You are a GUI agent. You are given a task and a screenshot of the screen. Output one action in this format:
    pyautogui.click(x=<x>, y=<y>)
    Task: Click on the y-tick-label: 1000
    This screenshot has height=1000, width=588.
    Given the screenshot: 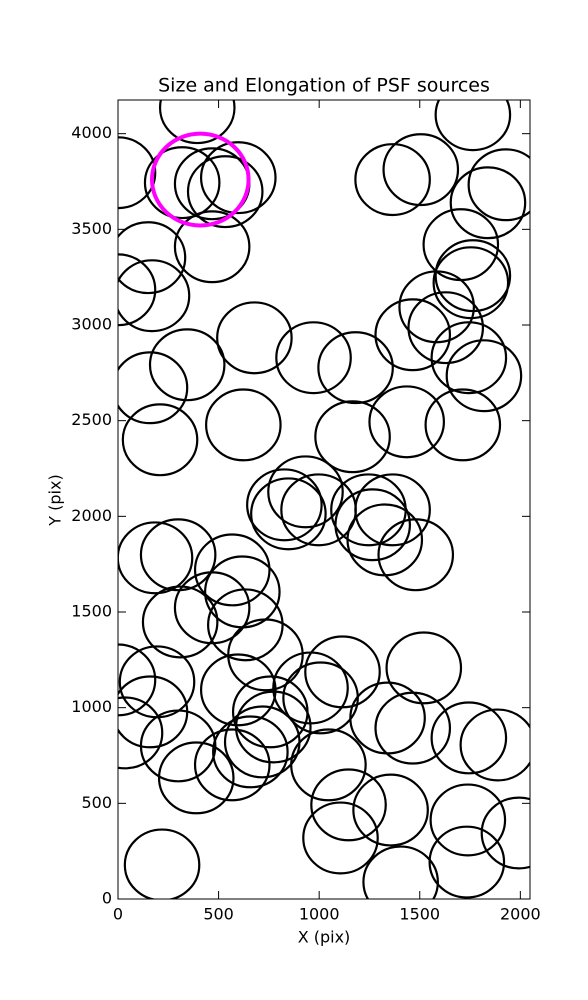 What is the action you would take?
    pyautogui.click(x=91, y=706)
    